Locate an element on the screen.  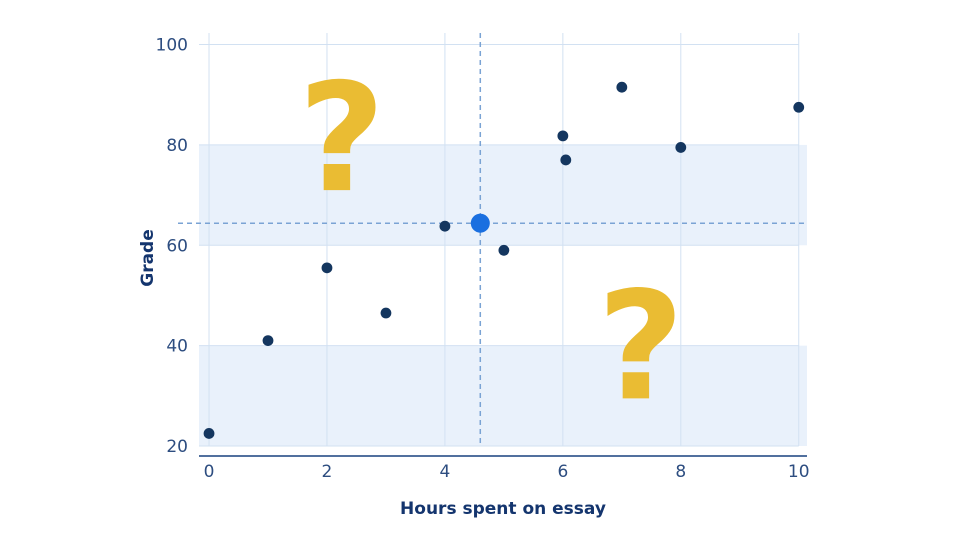
x-tick-label: 10 is located at coordinates (799, 472).